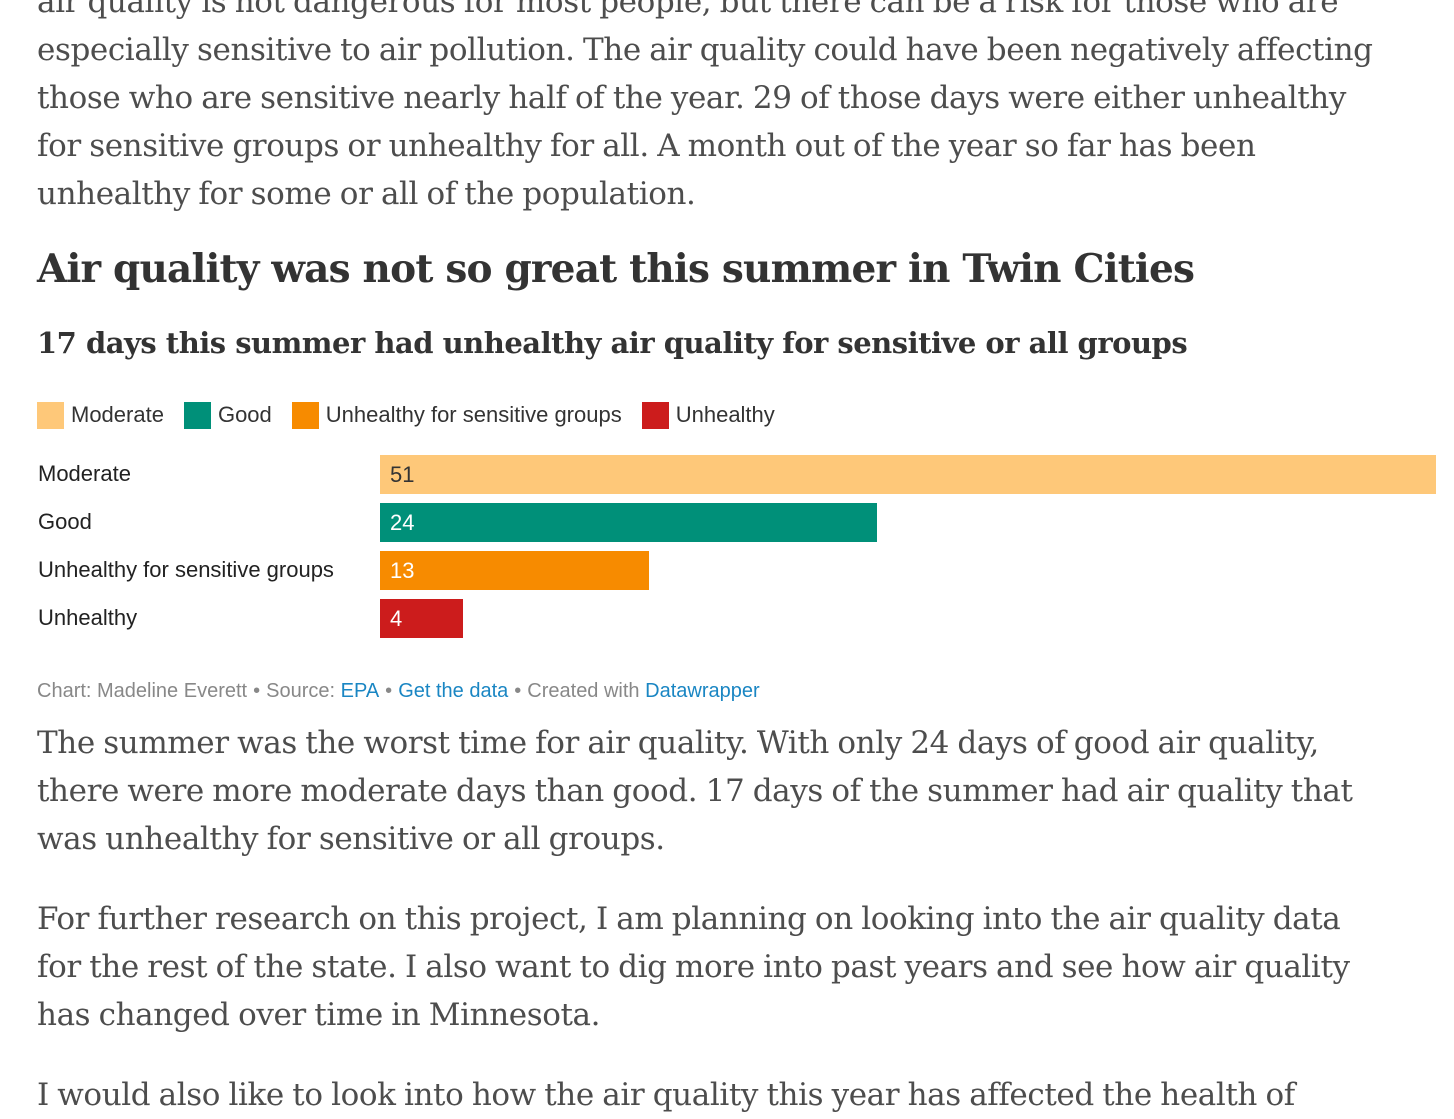 Image resolution: width=1454 pixels, height=1119 pixels. I want to click on bar-row-unhealthy: Unhealthy 4, so click(737, 618).